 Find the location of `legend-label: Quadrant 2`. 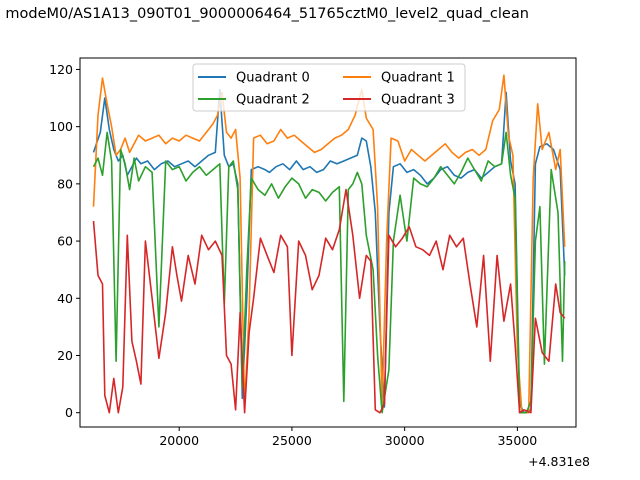

legend-label: Quadrant 2 is located at coordinates (273, 100).